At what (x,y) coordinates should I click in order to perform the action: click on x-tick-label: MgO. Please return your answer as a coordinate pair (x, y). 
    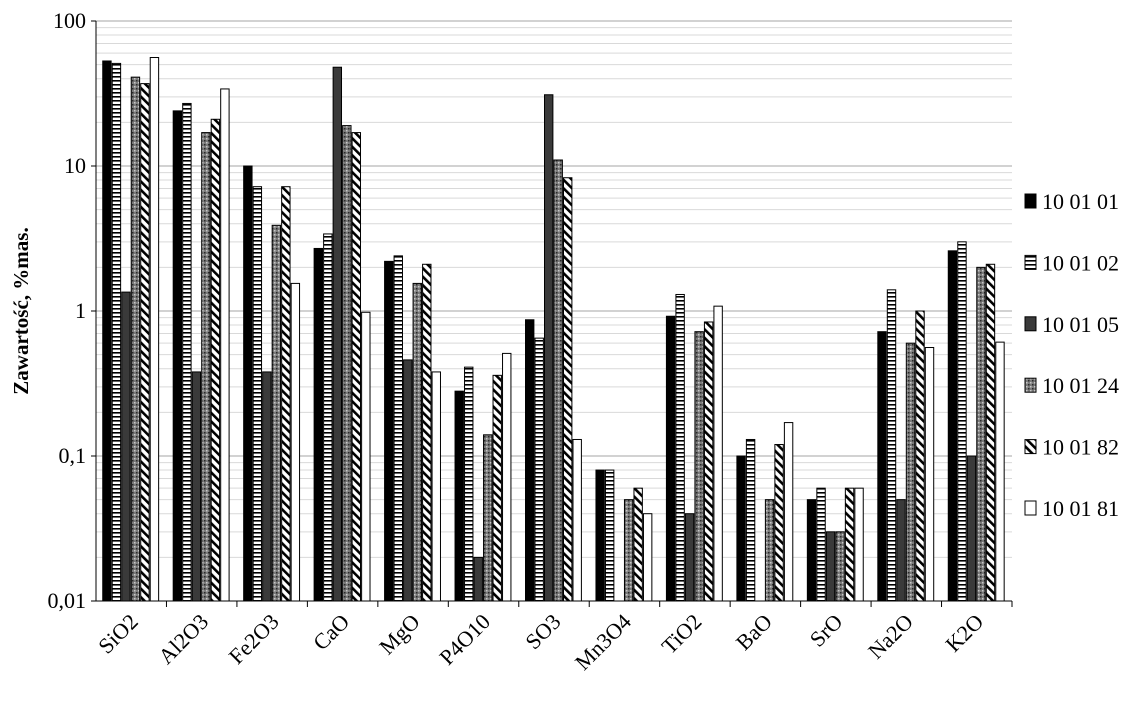
    Looking at the image, I should click on (399, 634).